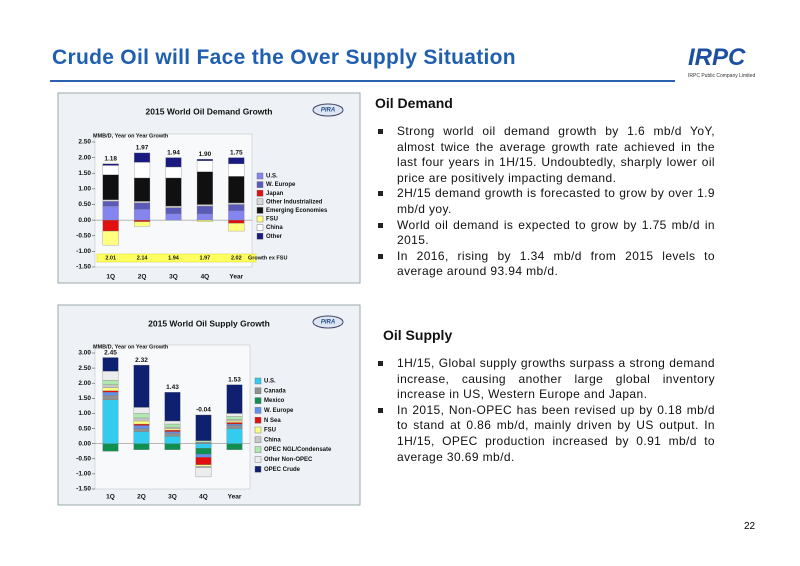 Image resolution: width=800 pixels, height=566 pixels. Describe the element at coordinates (722, 76) in the screenshot. I see `company-name: IRPC Public Company Limited` at that location.